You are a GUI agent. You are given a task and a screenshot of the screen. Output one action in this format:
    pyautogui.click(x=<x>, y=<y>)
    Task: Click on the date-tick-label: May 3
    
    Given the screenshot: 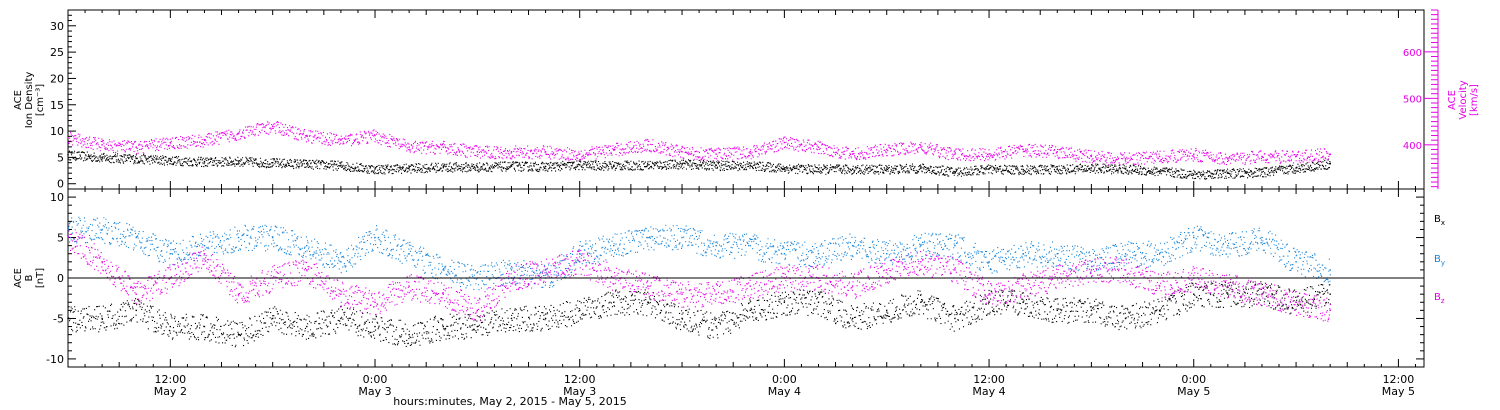 What is the action you would take?
    pyautogui.click(x=374, y=391)
    